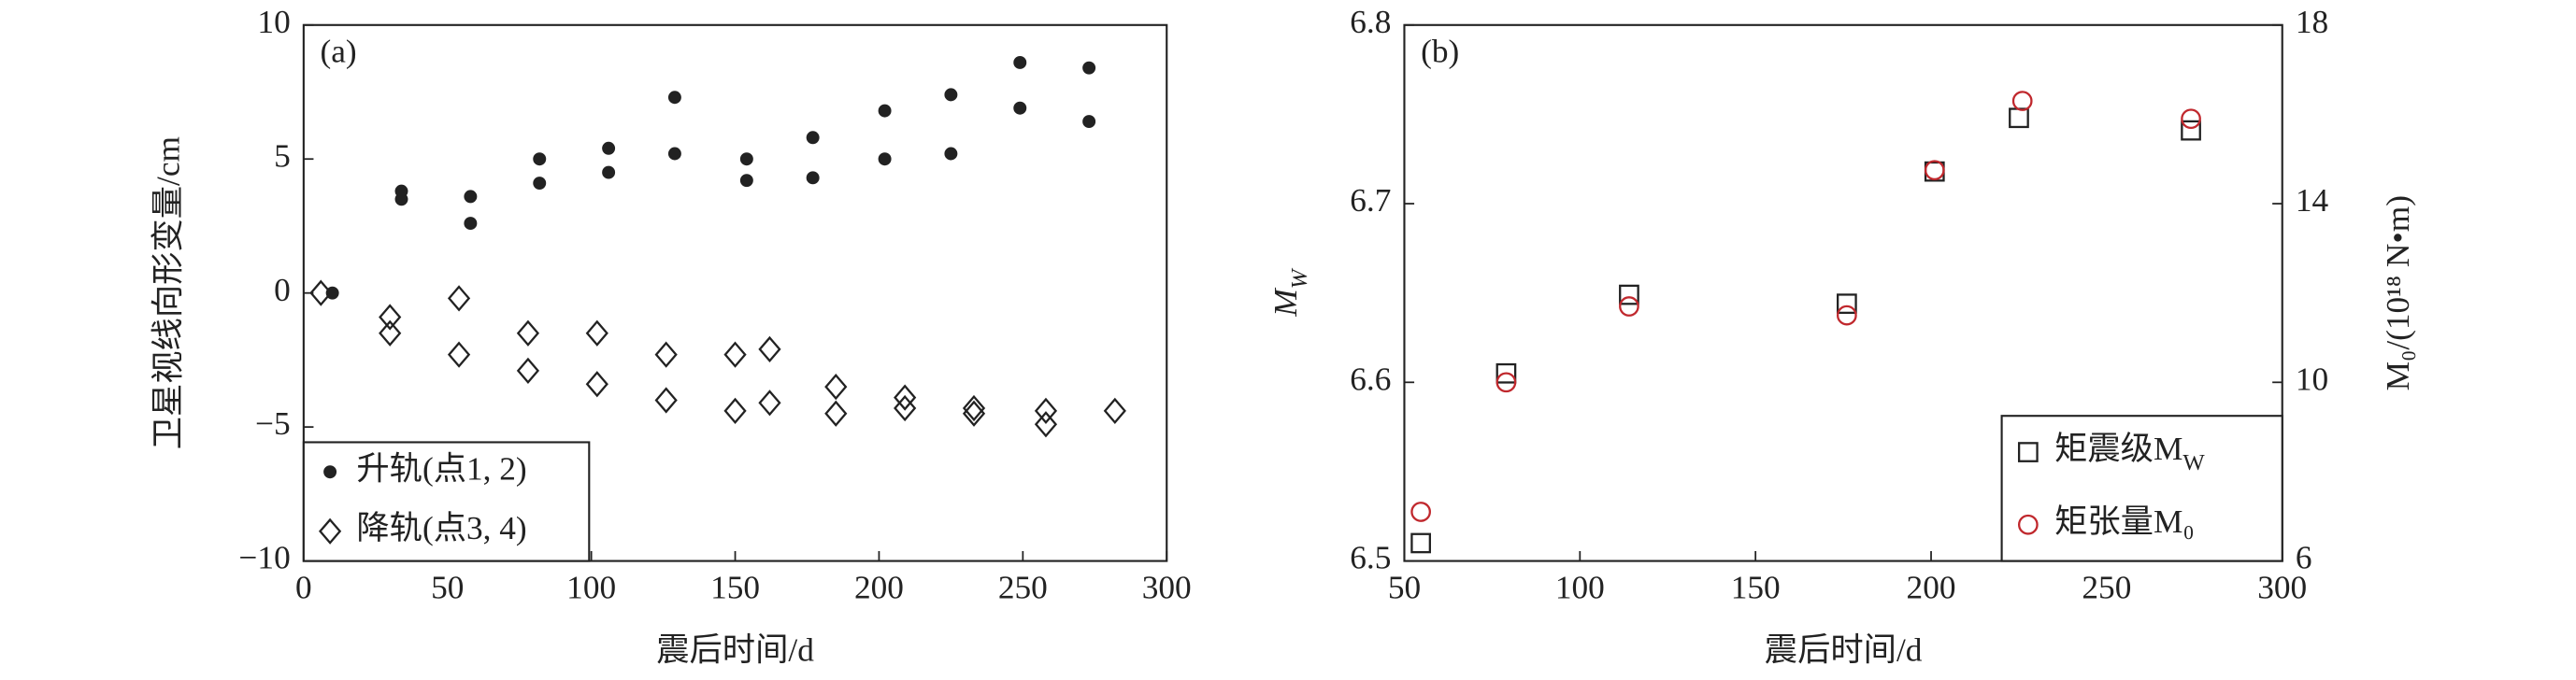 This screenshot has height=680, width=2576. What do you see at coordinates (273, 423) in the screenshot?
I see `y-tick-label: −5` at bounding box center [273, 423].